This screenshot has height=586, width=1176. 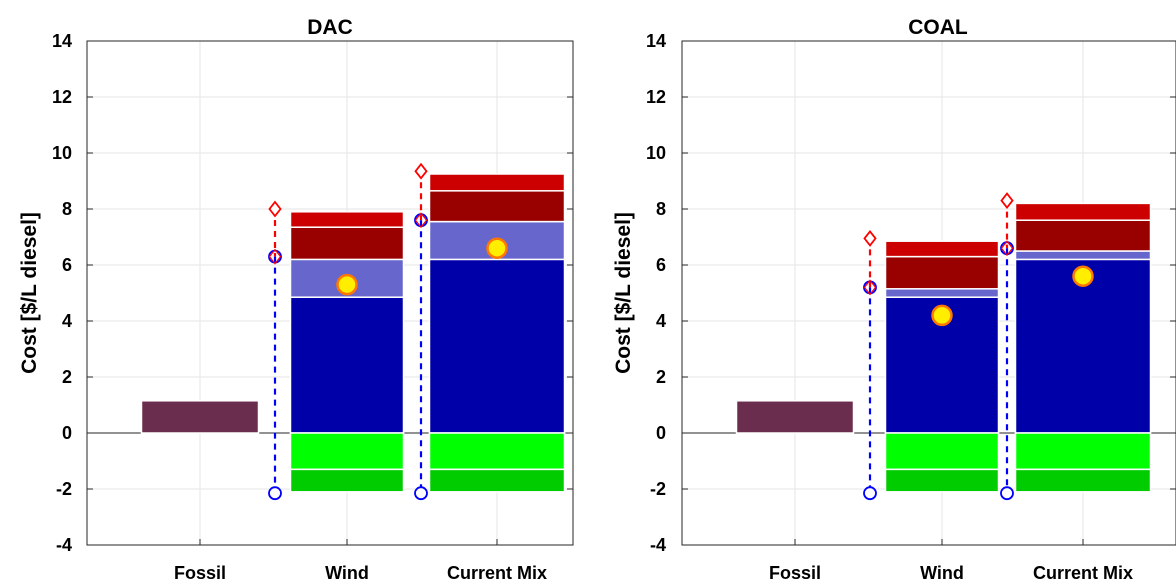 What do you see at coordinates (330, 27) in the screenshot?
I see `chart-title: DAC` at bounding box center [330, 27].